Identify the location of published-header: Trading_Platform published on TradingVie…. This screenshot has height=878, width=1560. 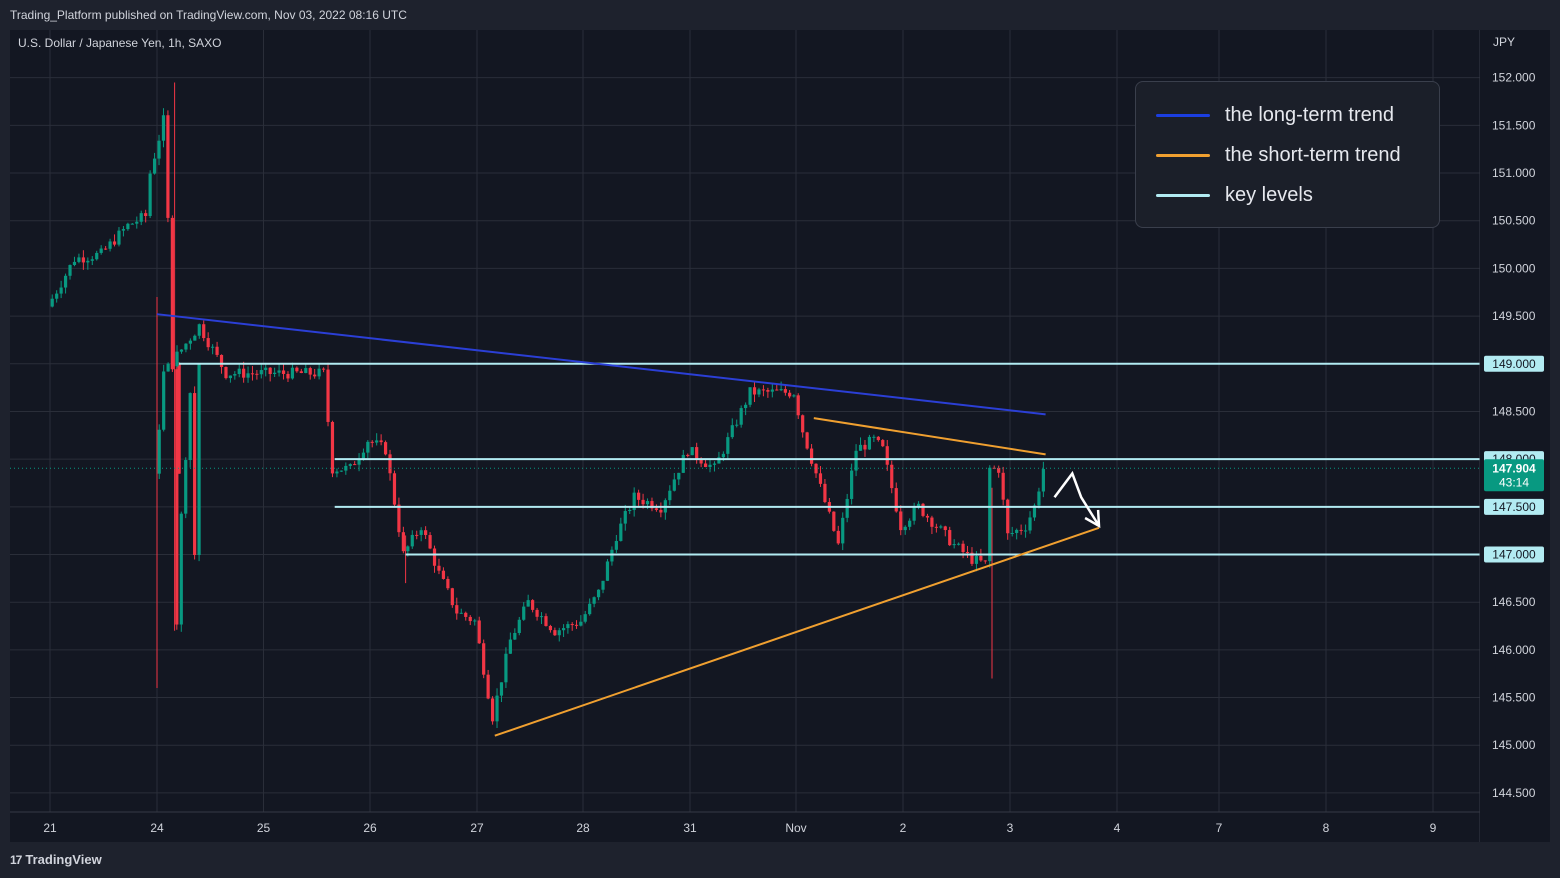
(780, 15).